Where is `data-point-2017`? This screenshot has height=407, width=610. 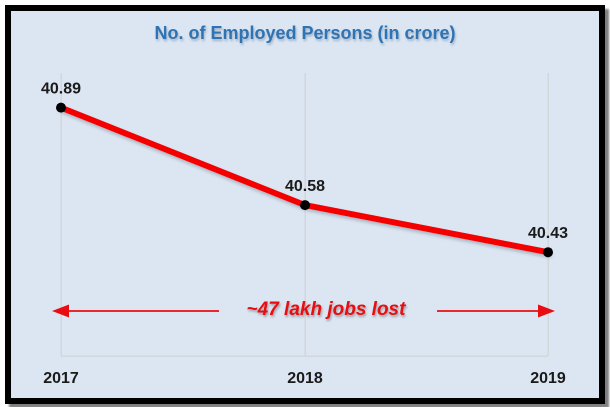 data-point-2017 is located at coordinates (61, 107).